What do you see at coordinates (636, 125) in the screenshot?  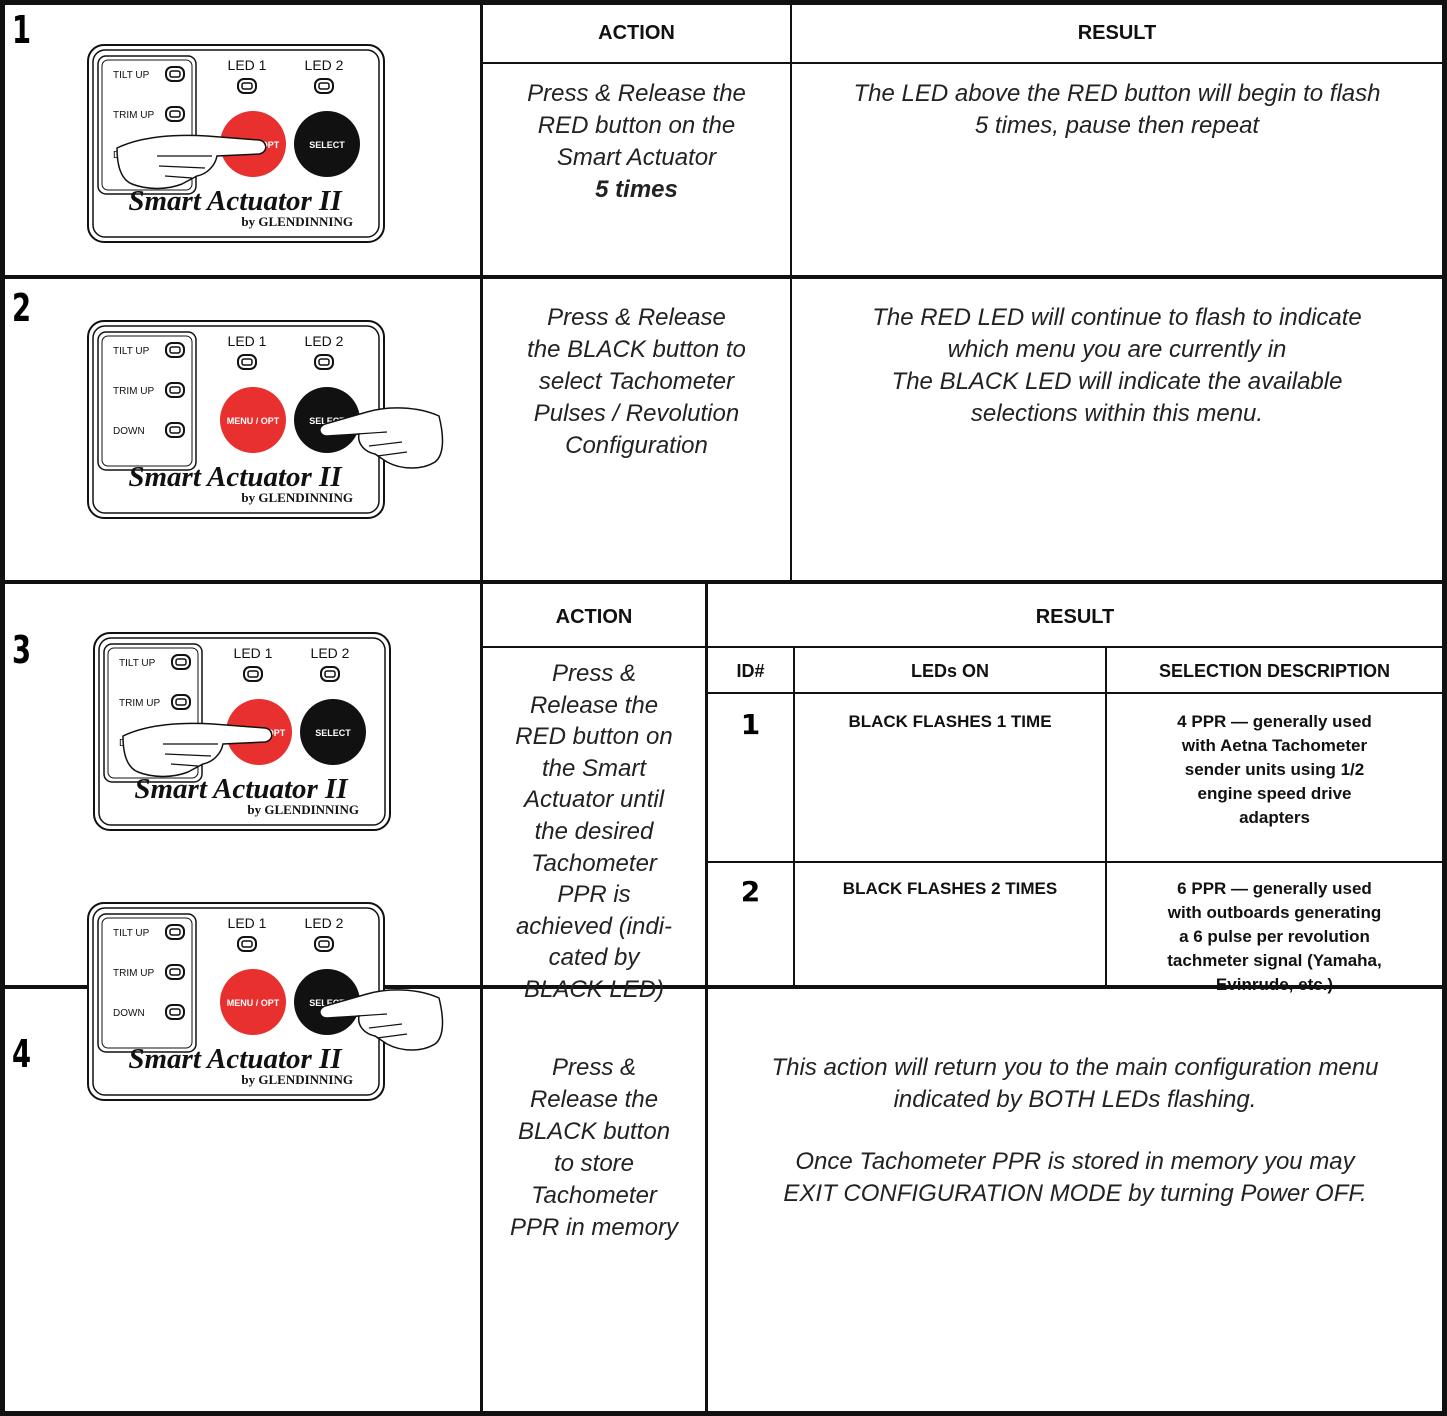 I see `action-text: RED button on the` at bounding box center [636, 125].